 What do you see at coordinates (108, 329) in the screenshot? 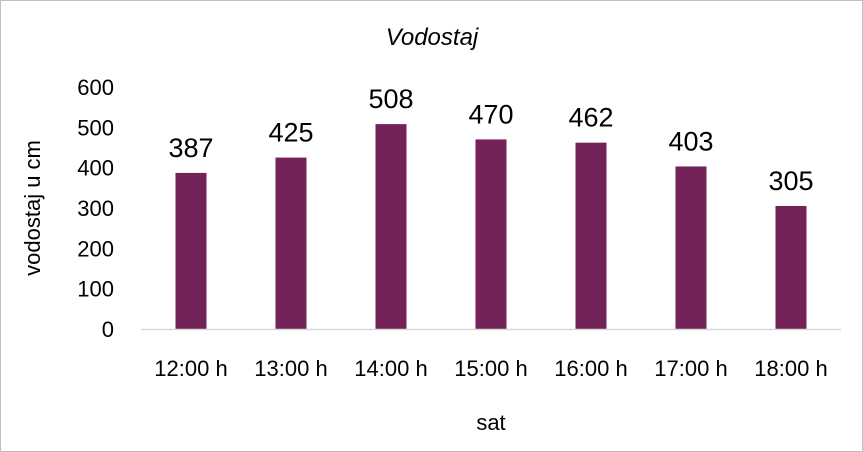
I see `y-tick-label: 0` at bounding box center [108, 329].